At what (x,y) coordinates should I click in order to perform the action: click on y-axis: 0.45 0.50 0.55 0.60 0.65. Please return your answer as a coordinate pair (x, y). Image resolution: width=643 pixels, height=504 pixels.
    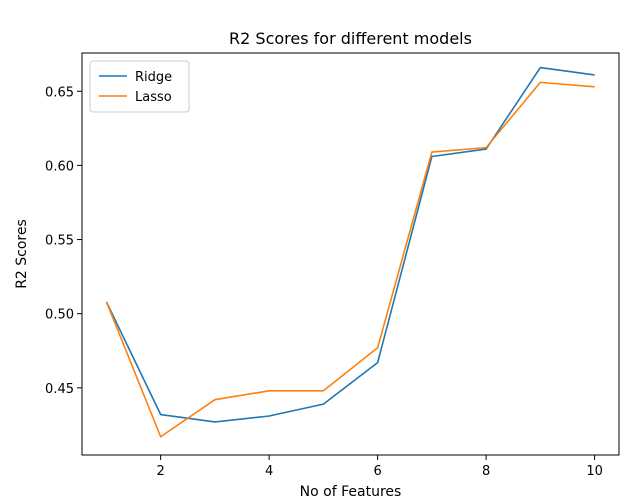
    Looking at the image, I should click on (63, 241).